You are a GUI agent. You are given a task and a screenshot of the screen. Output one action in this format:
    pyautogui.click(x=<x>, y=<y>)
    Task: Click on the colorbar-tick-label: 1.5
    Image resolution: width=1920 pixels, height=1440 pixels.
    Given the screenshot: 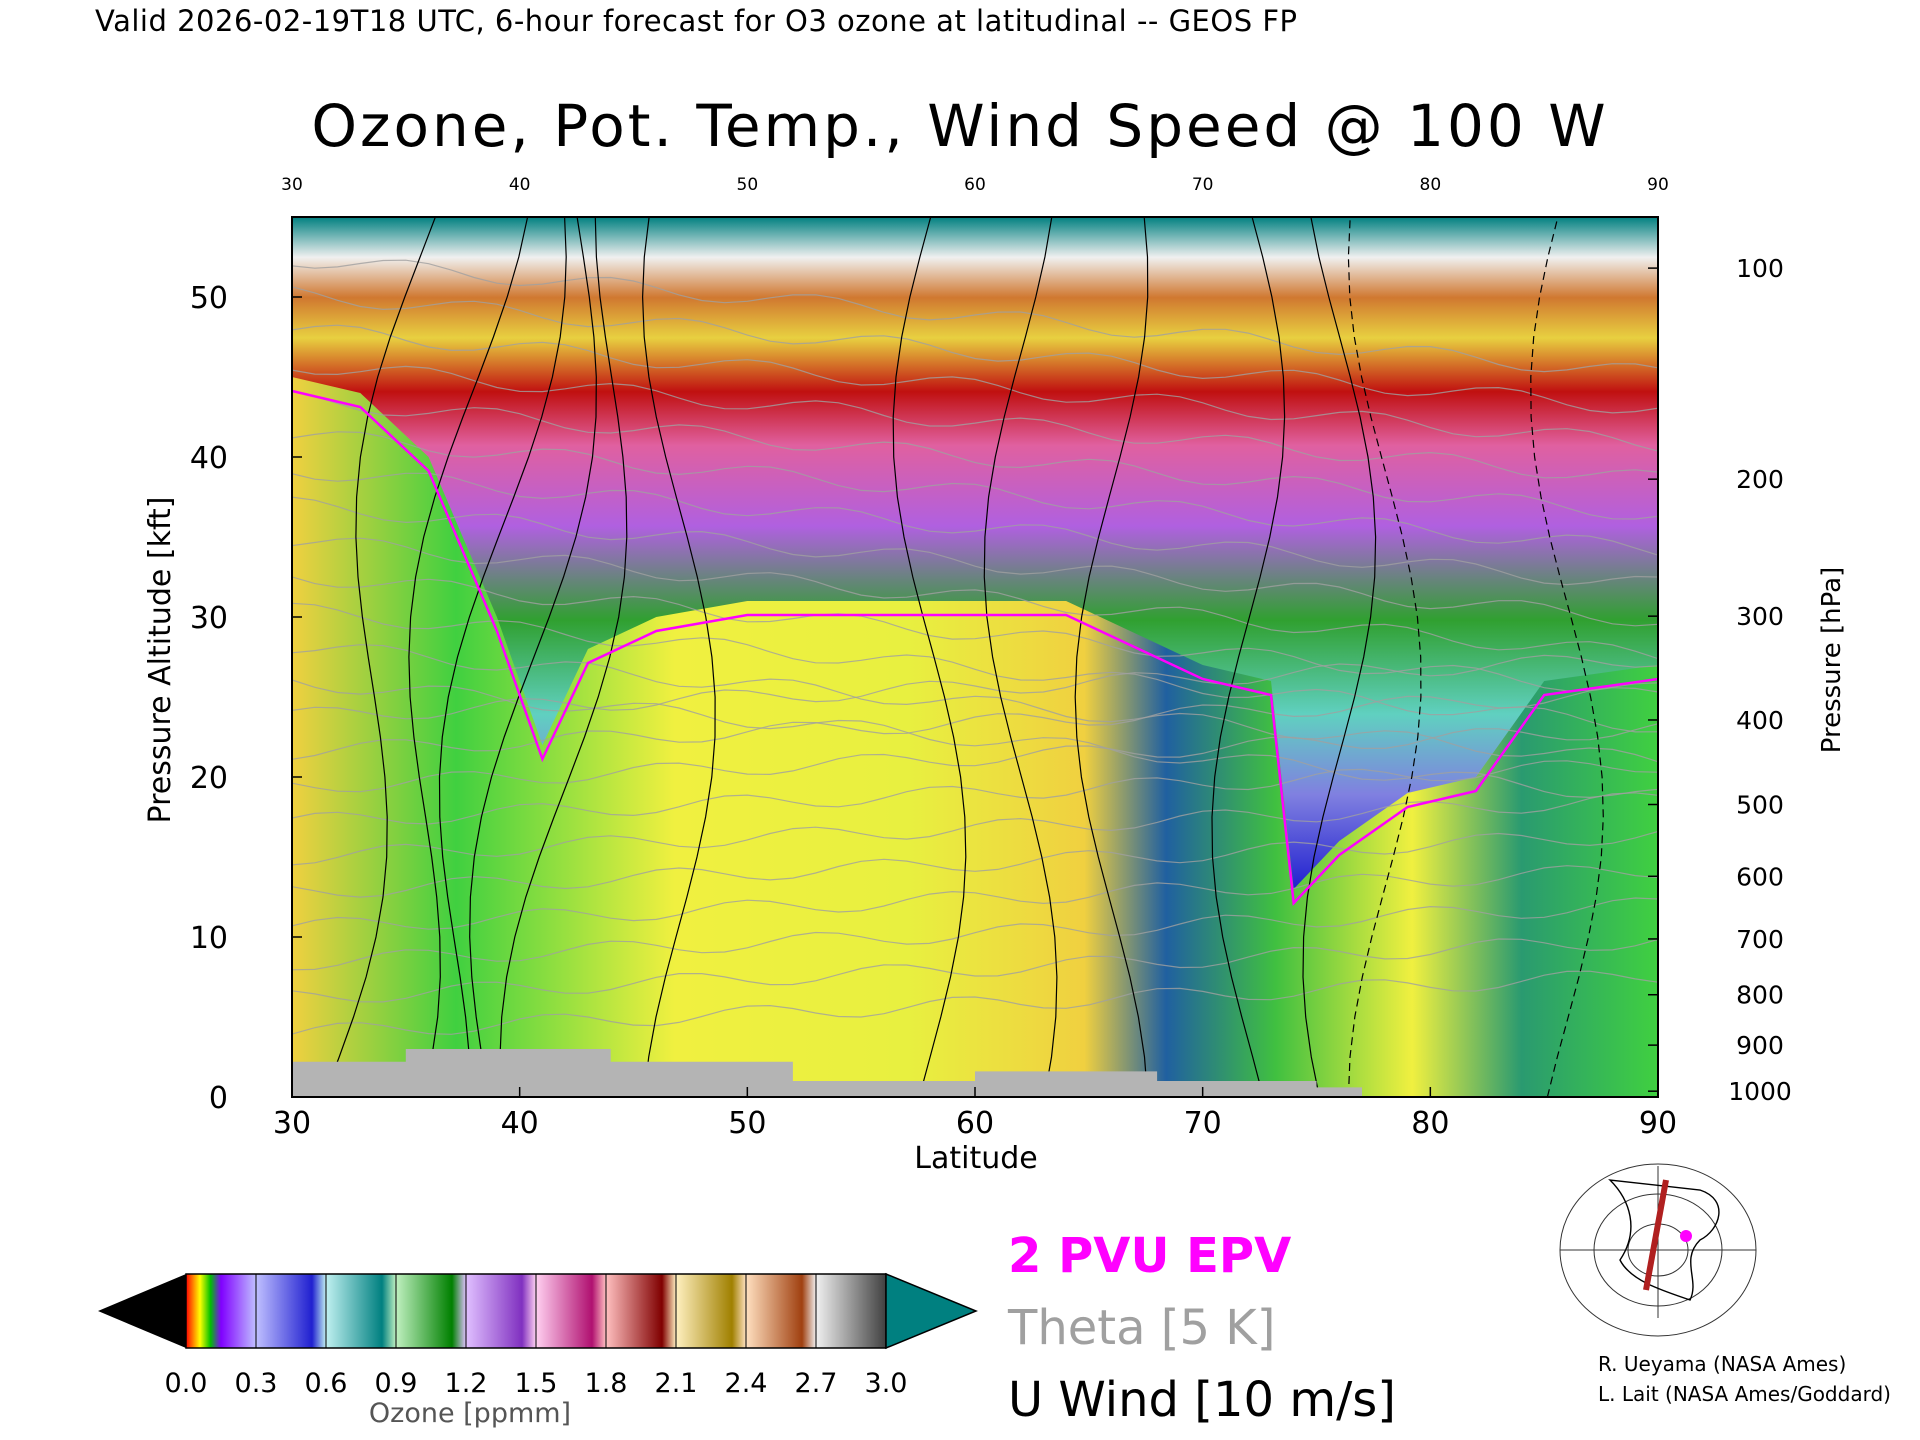 What is the action you would take?
    pyautogui.click(x=536, y=1383)
    